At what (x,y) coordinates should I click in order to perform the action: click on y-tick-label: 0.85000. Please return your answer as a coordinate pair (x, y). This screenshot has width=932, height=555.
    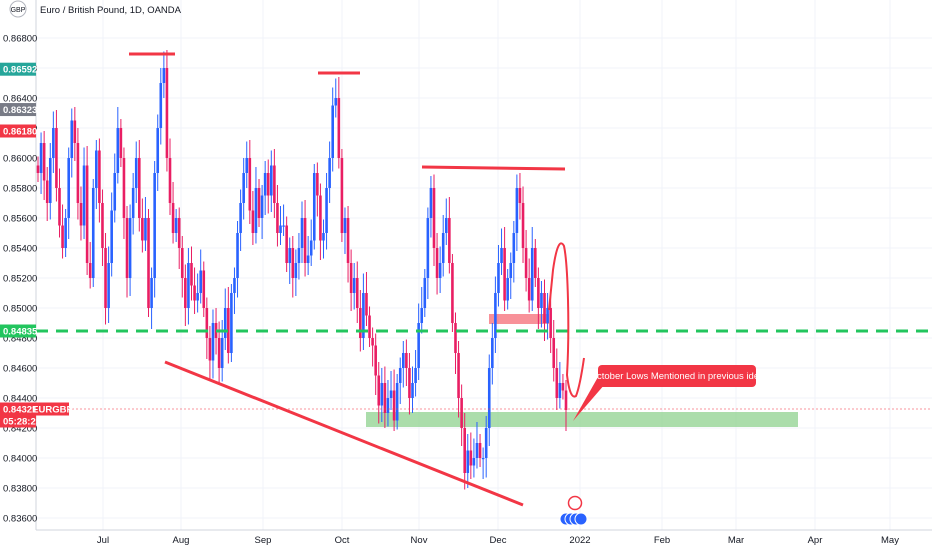
    Looking at the image, I should click on (20, 309).